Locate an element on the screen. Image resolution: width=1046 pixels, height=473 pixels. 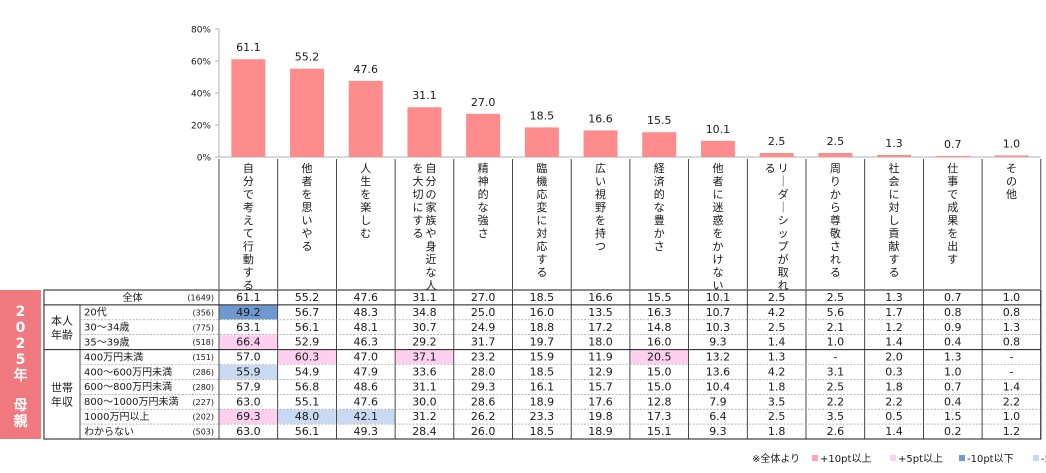
table-cell-value: 42.1 is located at coordinates (366, 416).